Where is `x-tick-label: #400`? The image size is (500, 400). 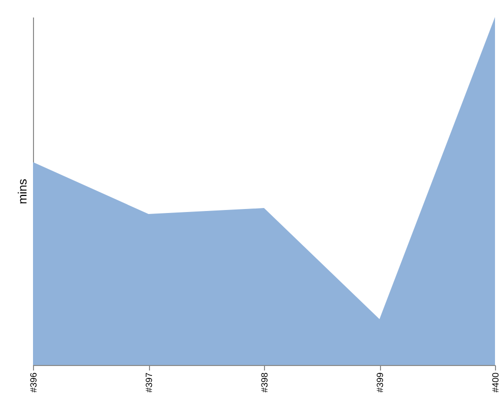 x-tick-label: #400 is located at coordinates (495, 382).